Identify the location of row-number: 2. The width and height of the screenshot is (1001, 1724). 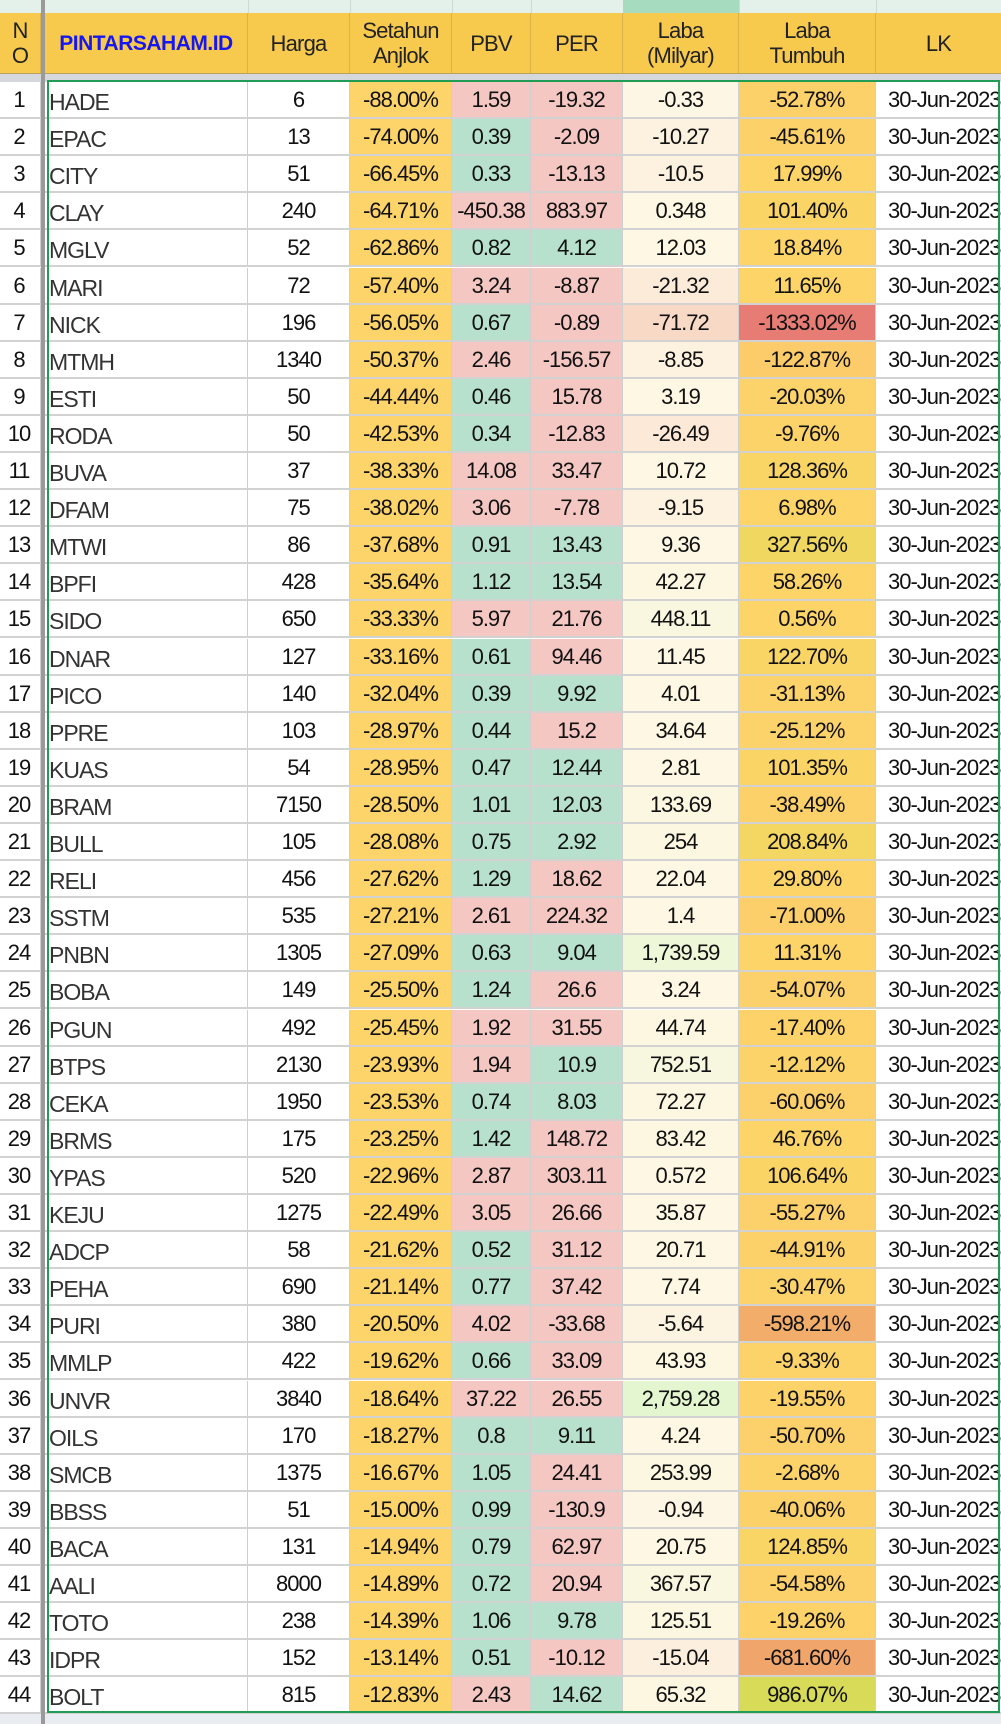
(20, 138).